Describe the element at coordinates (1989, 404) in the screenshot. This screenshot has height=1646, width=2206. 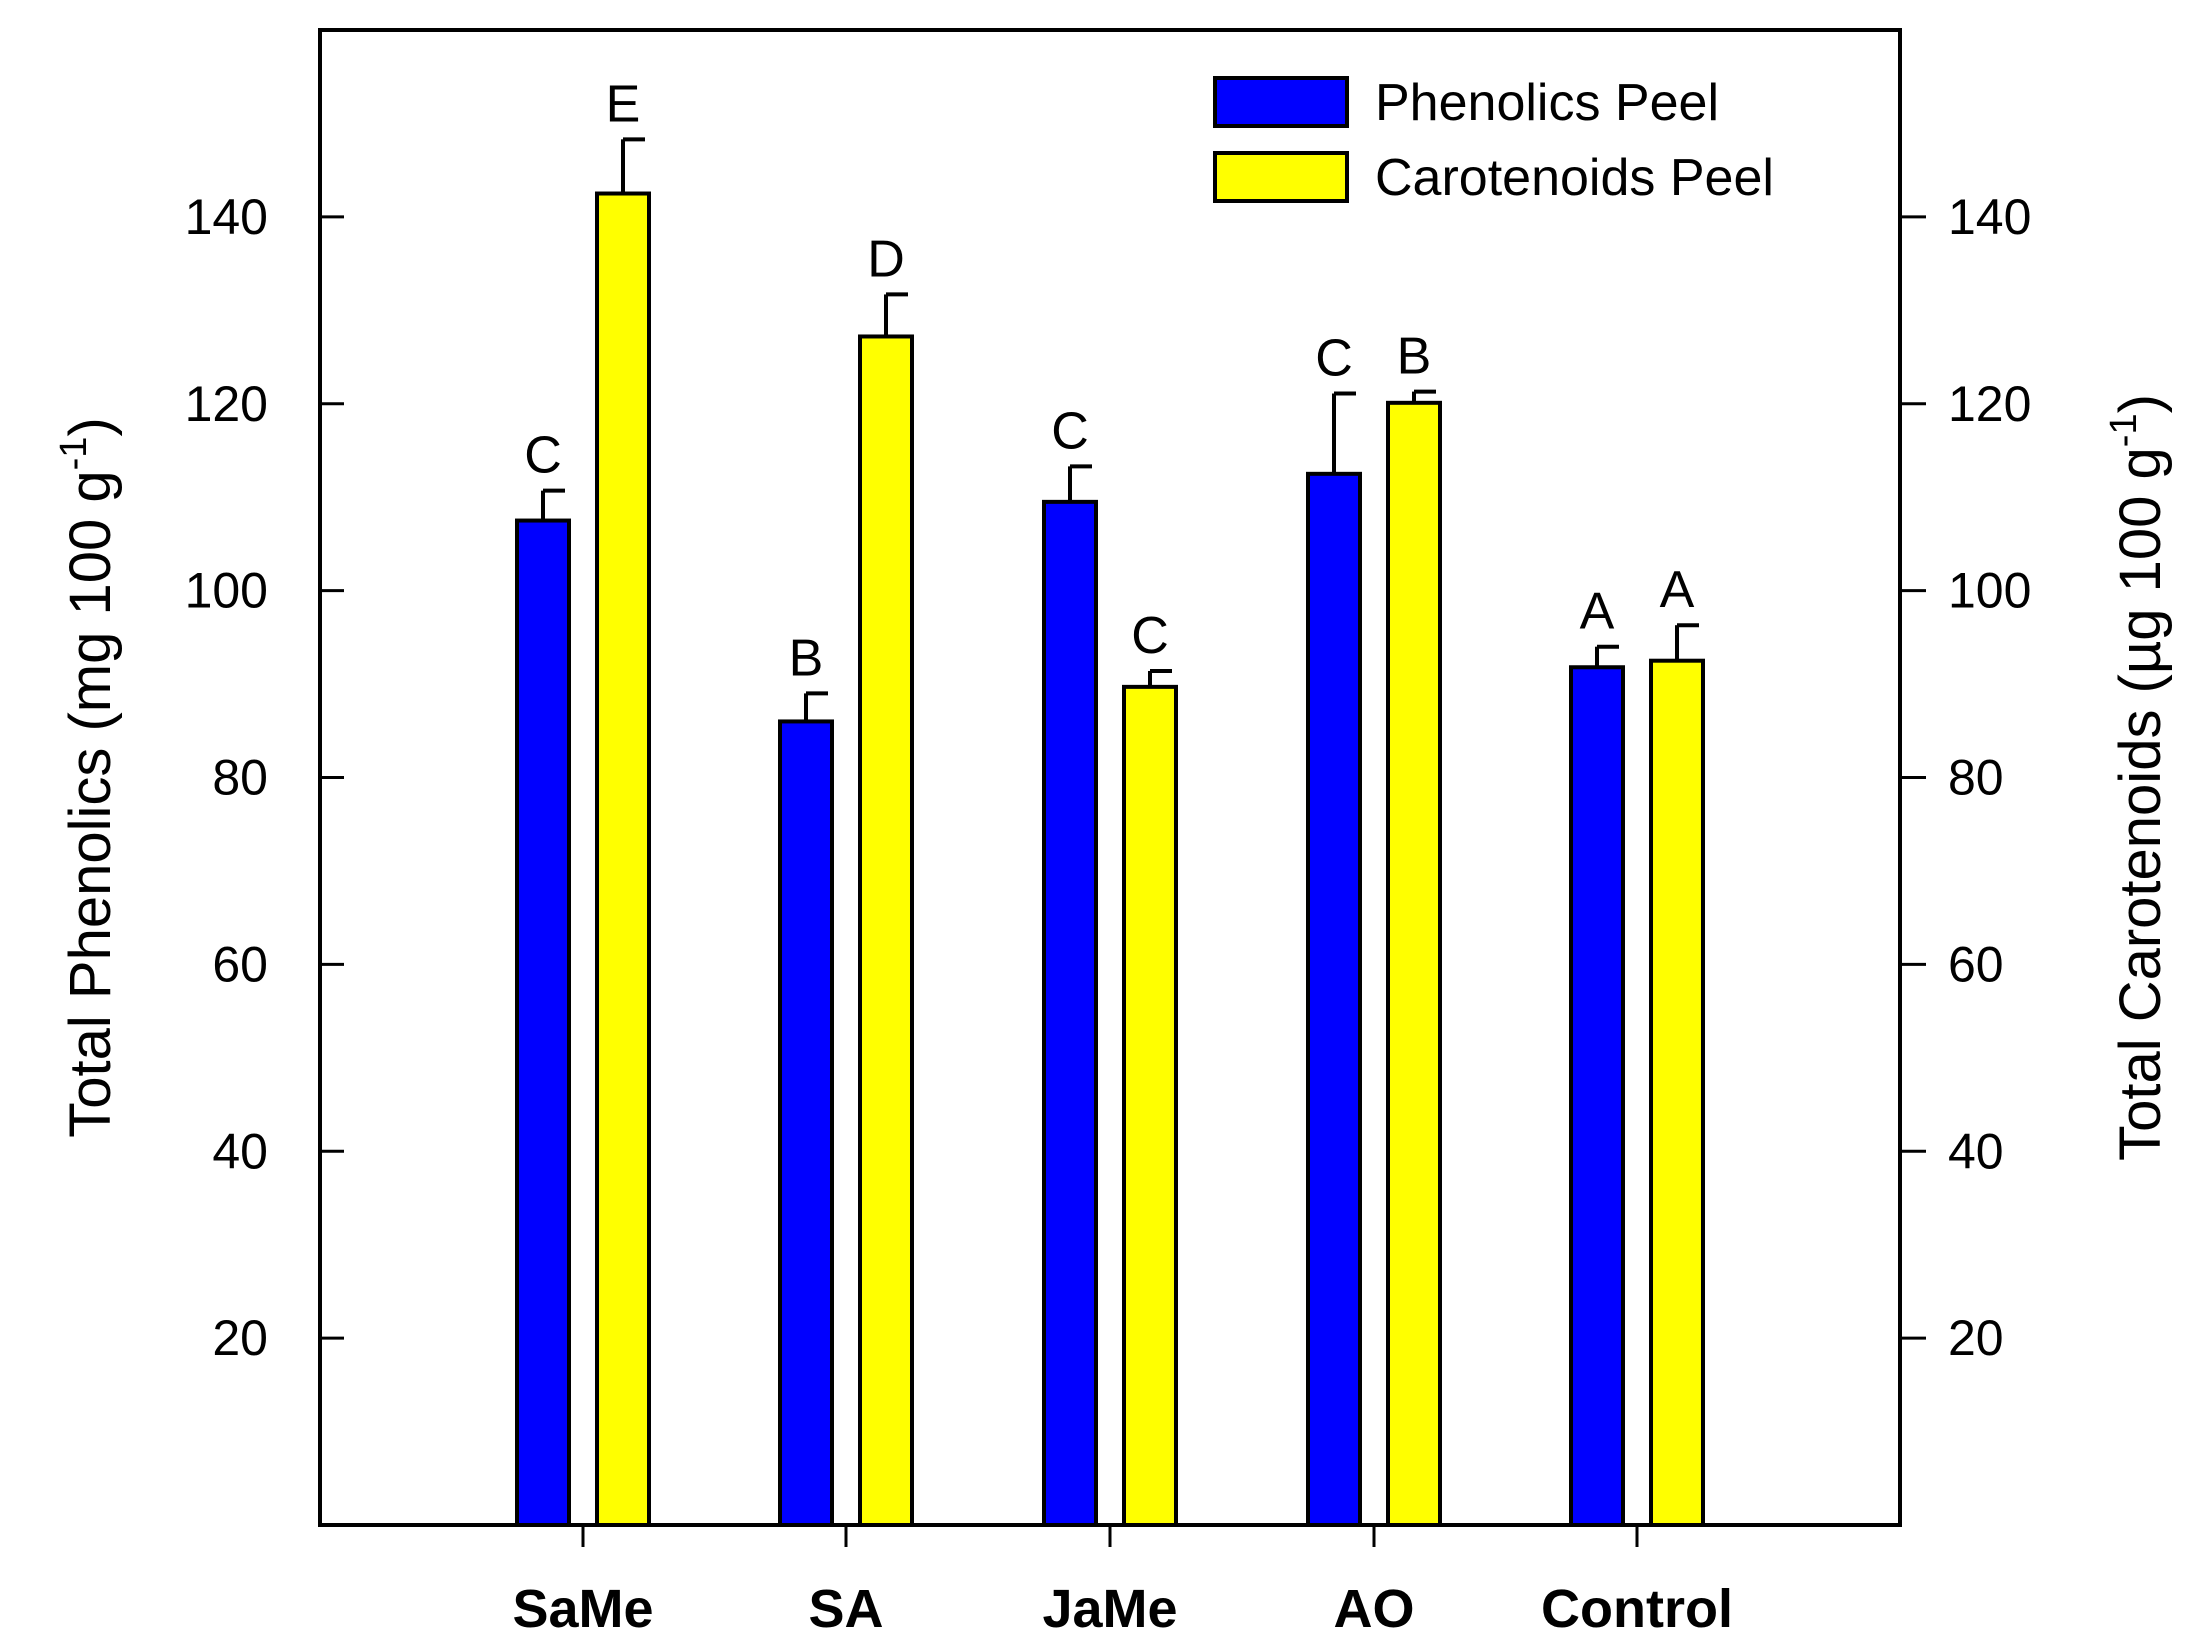
I see `right-y-tick-label: 120` at that location.